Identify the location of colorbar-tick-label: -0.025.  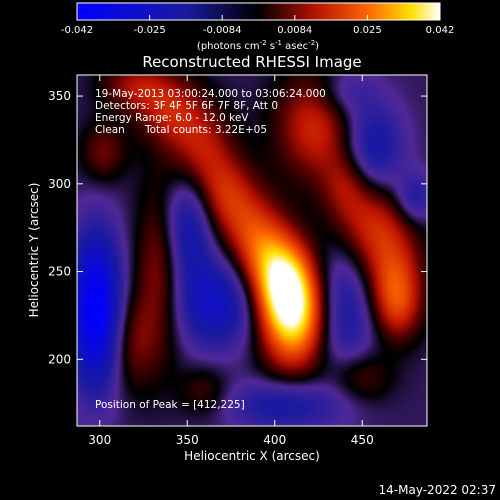
(149, 30).